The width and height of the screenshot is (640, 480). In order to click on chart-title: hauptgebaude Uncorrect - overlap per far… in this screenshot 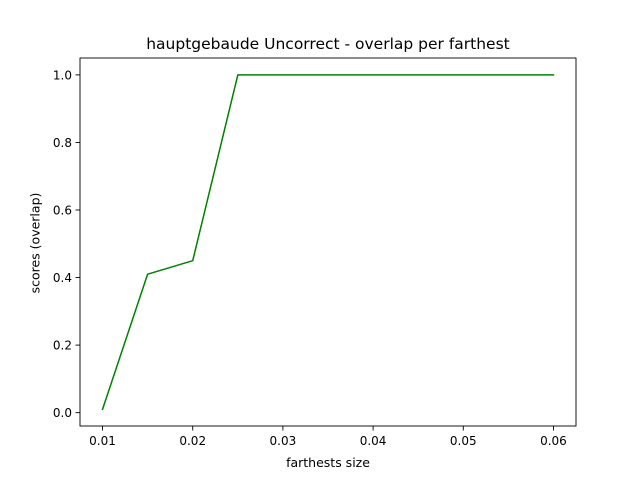, I will do `click(328, 44)`.